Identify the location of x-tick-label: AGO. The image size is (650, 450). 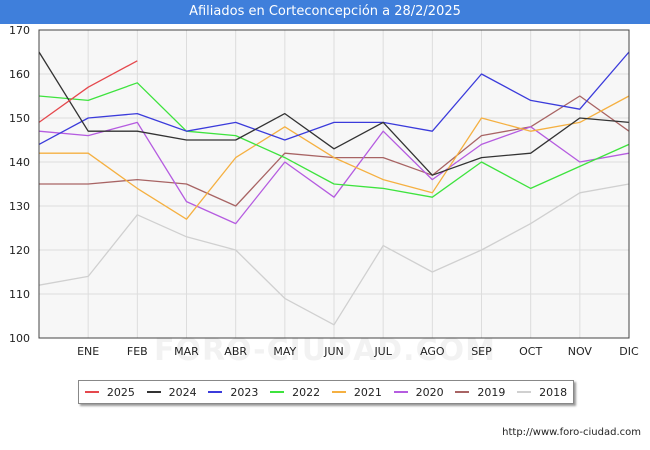
(432, 351).